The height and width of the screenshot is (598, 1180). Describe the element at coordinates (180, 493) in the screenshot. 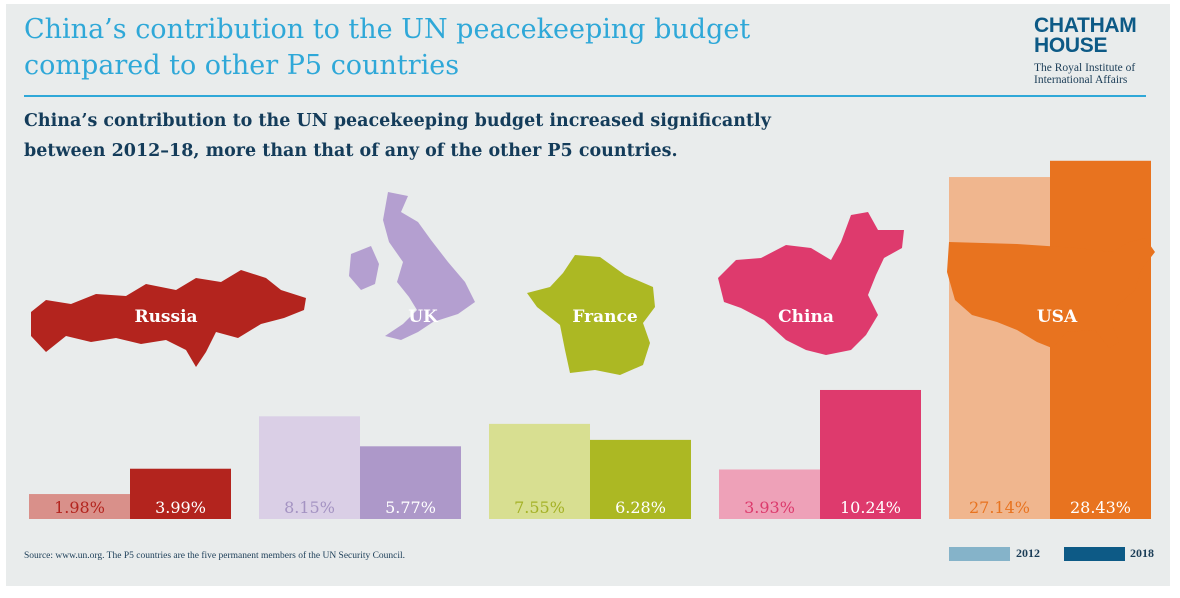

I see `bar-russia-2018` at that location.